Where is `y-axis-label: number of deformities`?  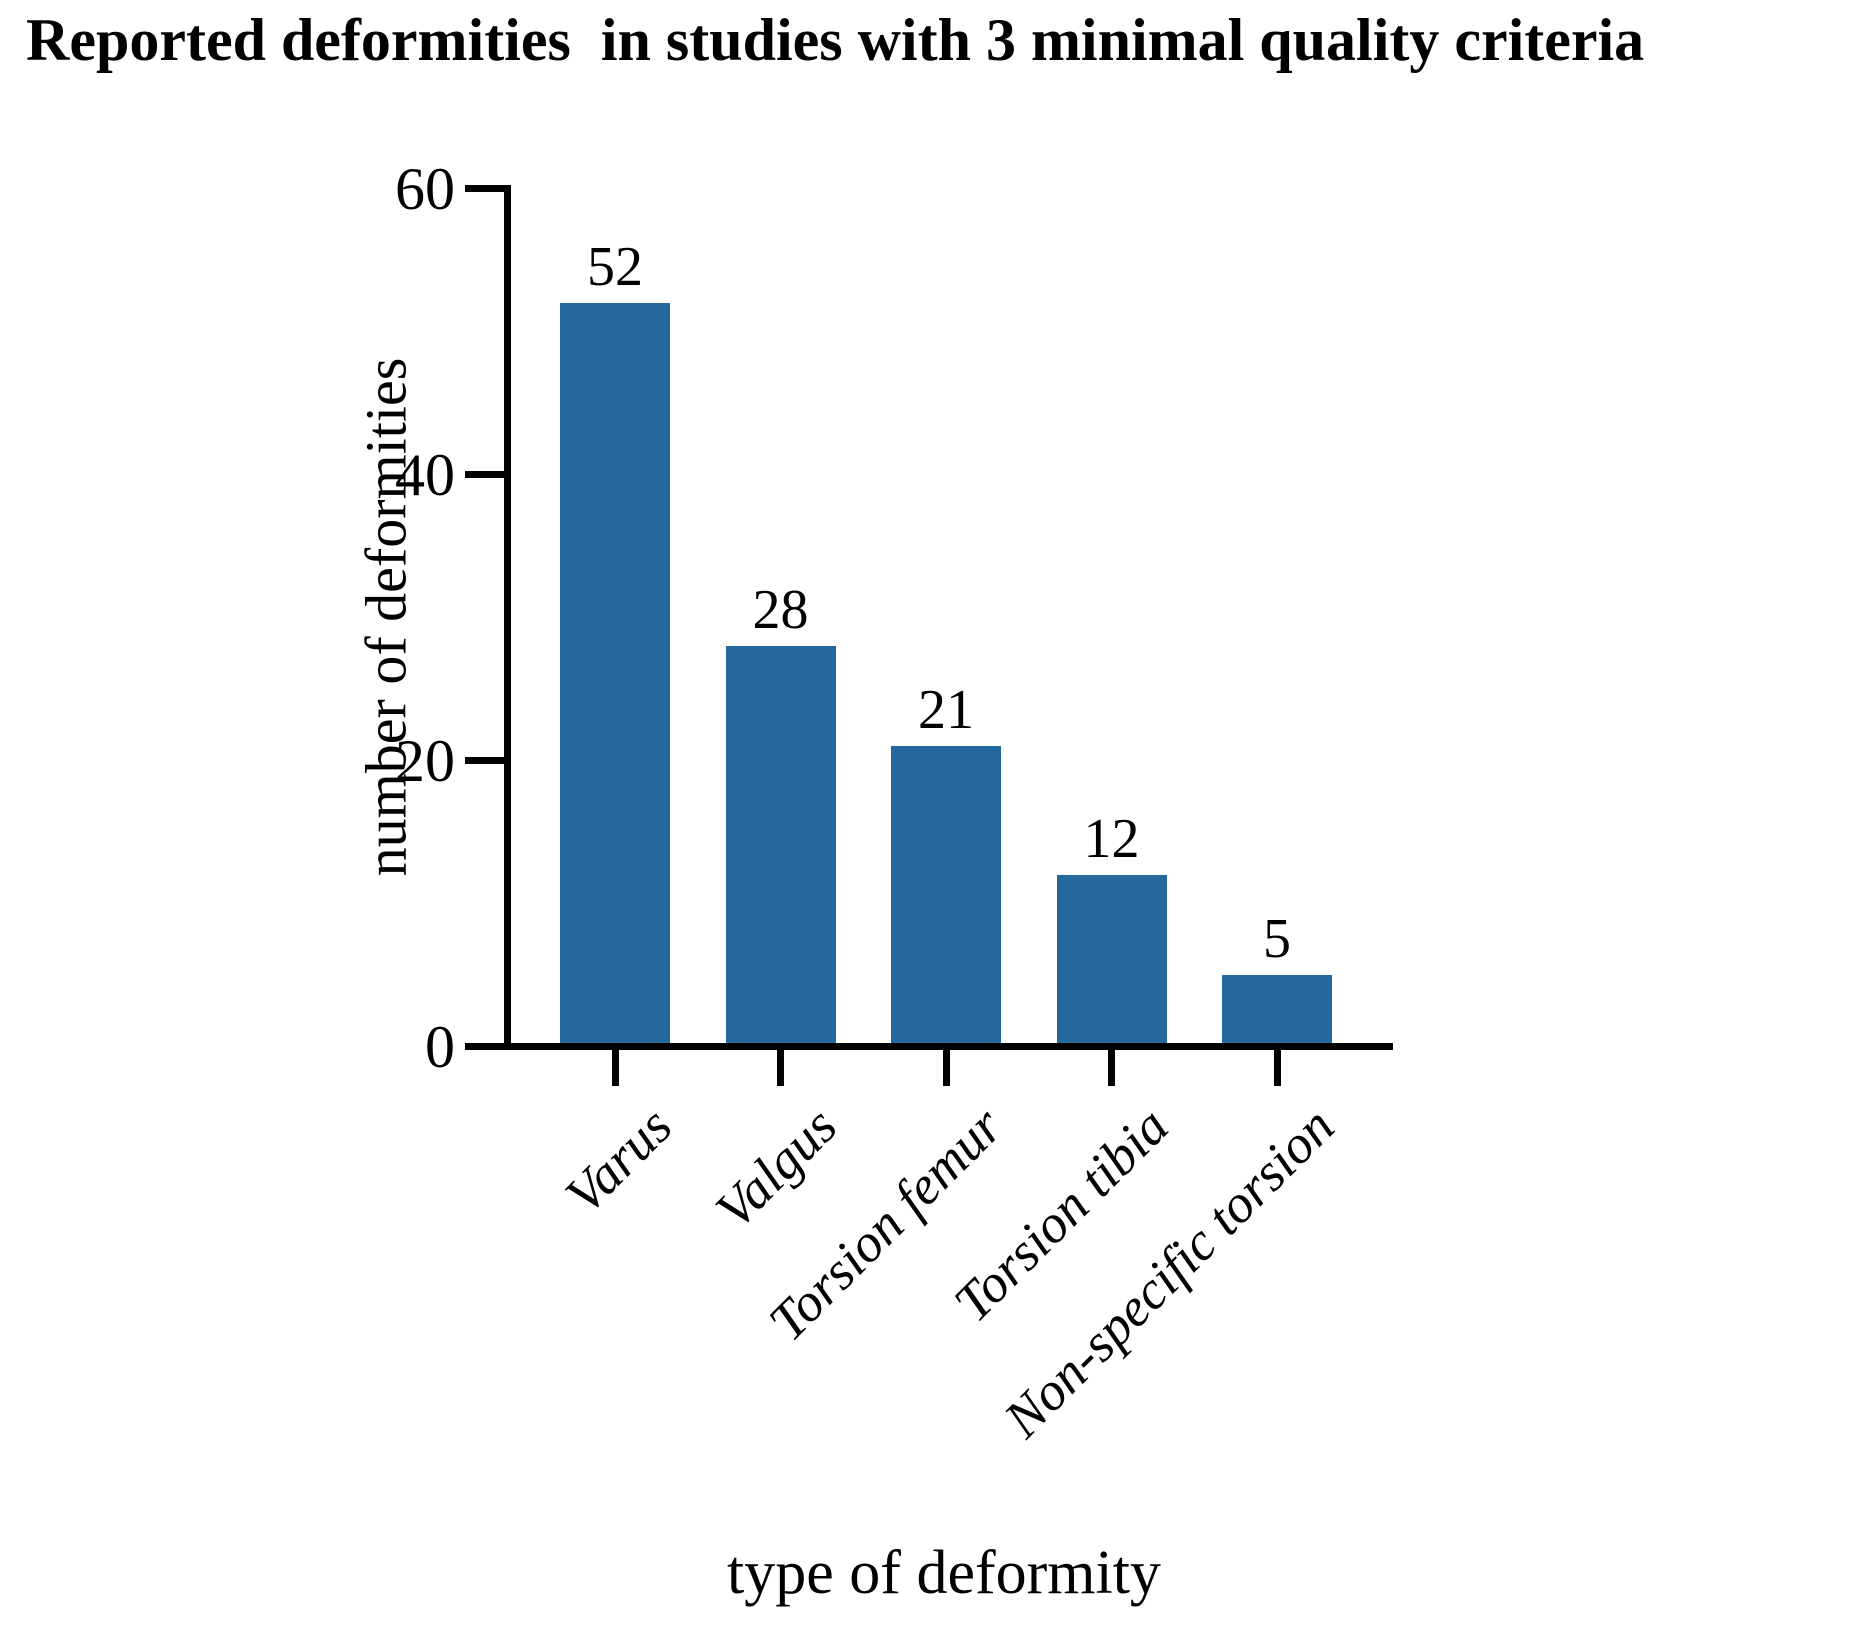 y-axis-label: number of deformities is located at coordinates (386, 617).